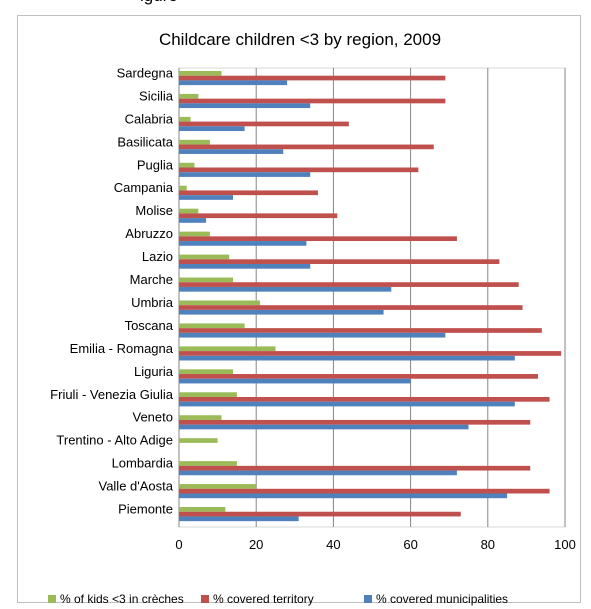  What do you see at coordinates (114, 440) in the screenshot?
I see `category-label: Trentino - Alto Adige` at bounding box center [114, 440].